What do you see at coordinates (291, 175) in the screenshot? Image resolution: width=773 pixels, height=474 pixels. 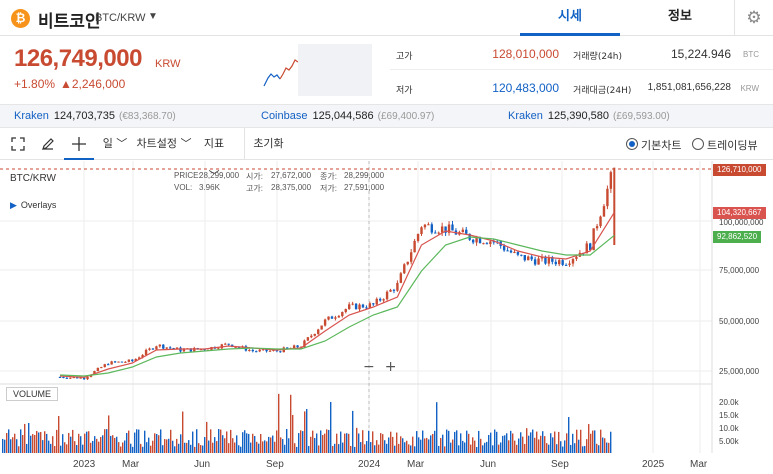 I see `ohlc-open: 27,672,000` at bounding box center [291, 175].